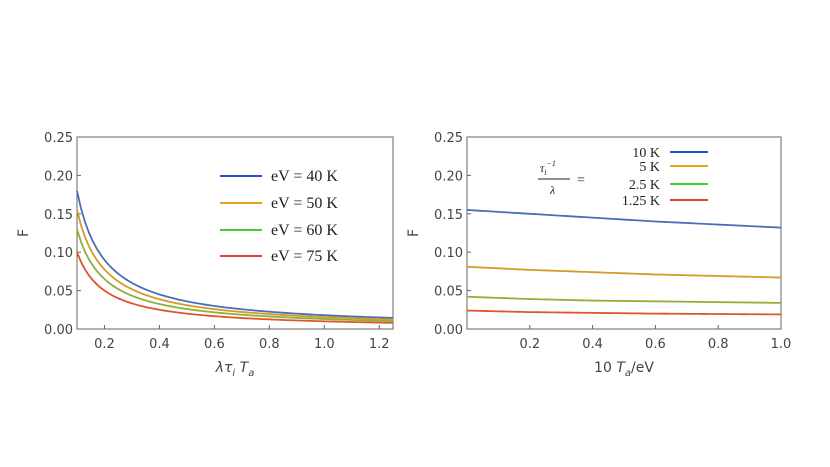  I want to click on right-x-axis-label: 10 Ta/eV, so click(624, 369).